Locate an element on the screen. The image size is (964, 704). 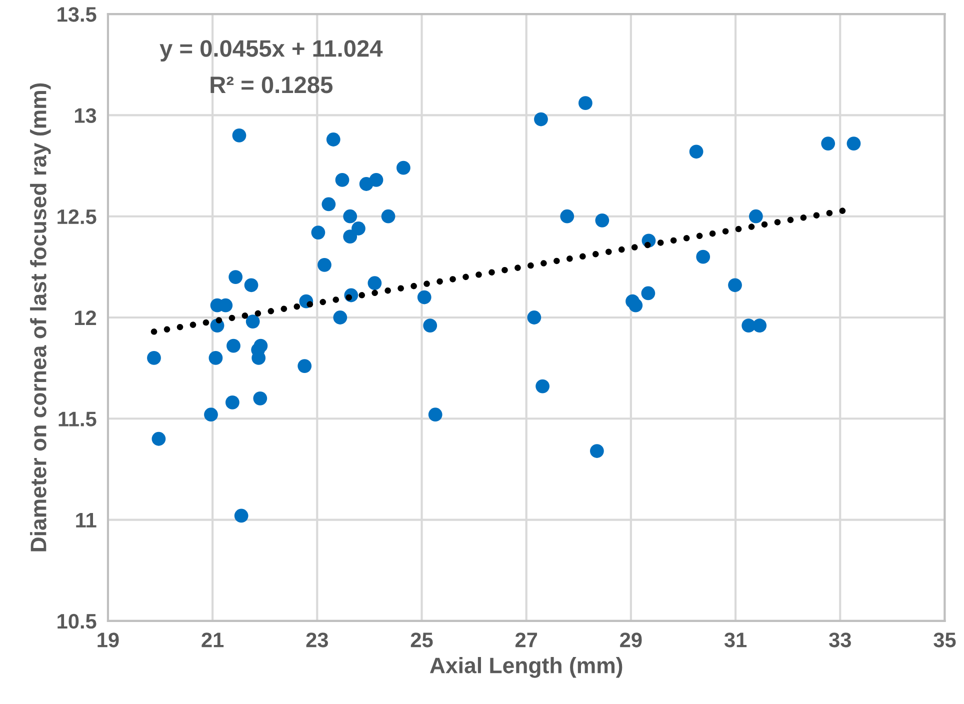
x-tick-label: 29 is located at coordinates (631, 640).